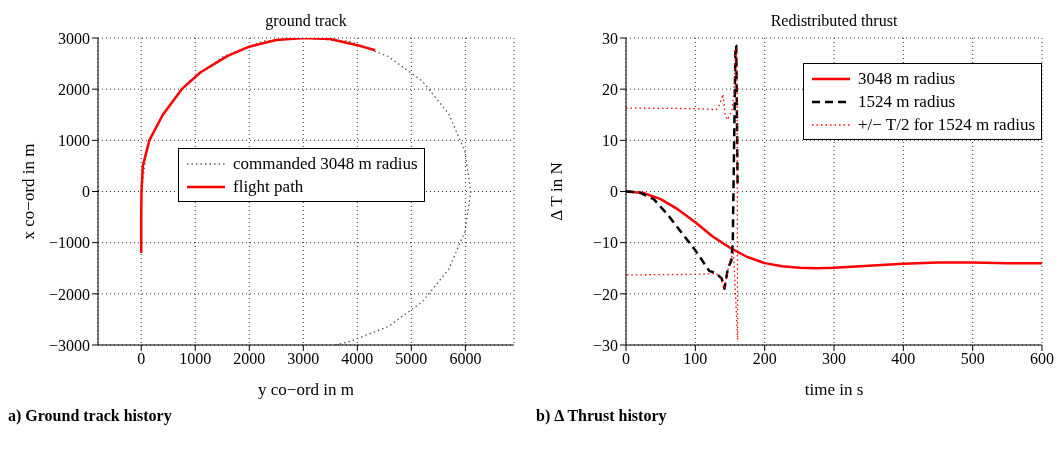  Describe the element at coordinates (557, 191) in the screenshot. I see `y-axis-title: Δ T in N` at that location.